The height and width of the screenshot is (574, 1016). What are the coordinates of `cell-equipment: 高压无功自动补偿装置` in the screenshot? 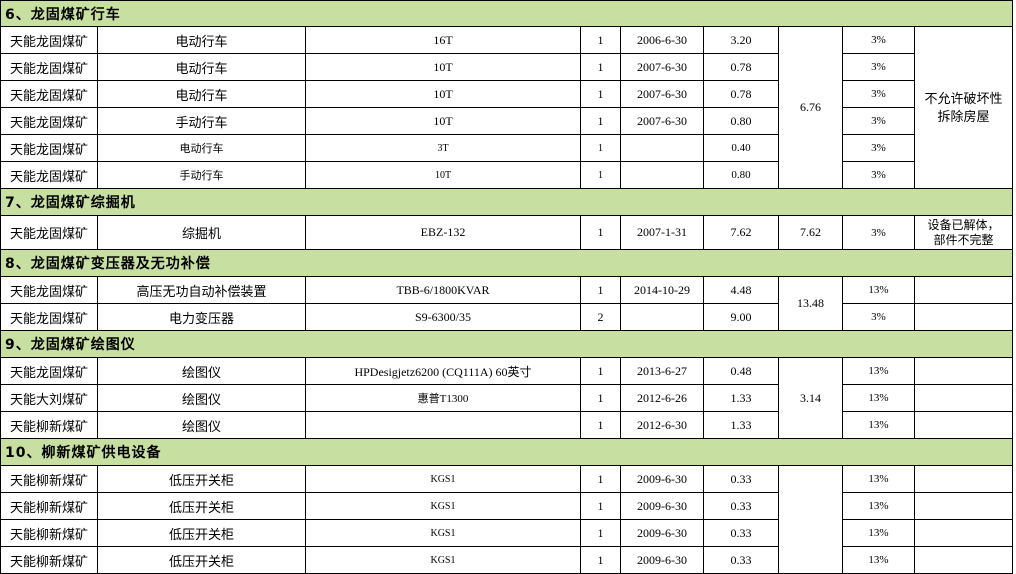 It's located at (201, 290).